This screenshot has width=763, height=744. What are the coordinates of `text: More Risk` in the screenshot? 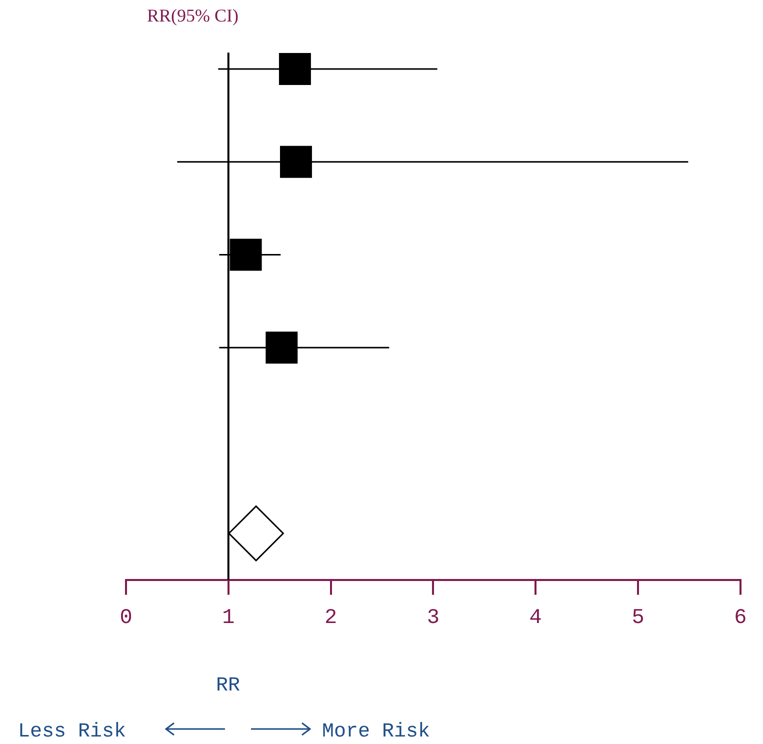 It's located at (376, 732).